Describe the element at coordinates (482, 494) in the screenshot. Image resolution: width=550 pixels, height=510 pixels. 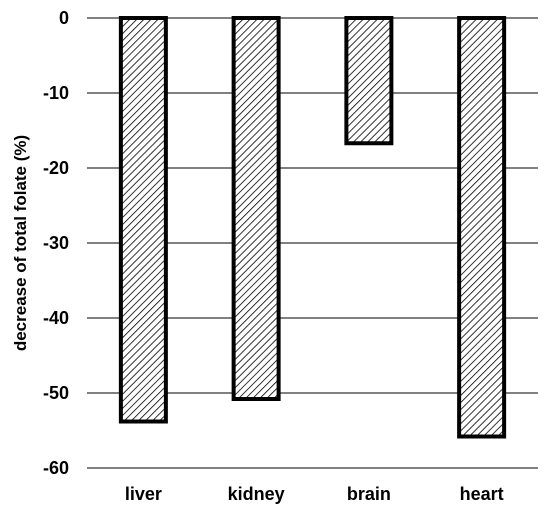
I see `category-label-heart: heart` at that location.